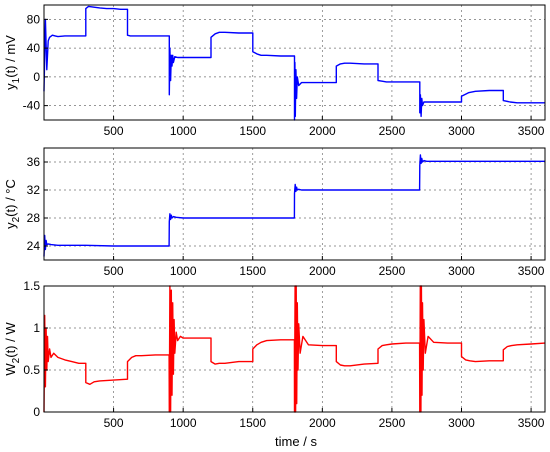  I want to click on y-axis-label-sub: 1, so click(16, 80).